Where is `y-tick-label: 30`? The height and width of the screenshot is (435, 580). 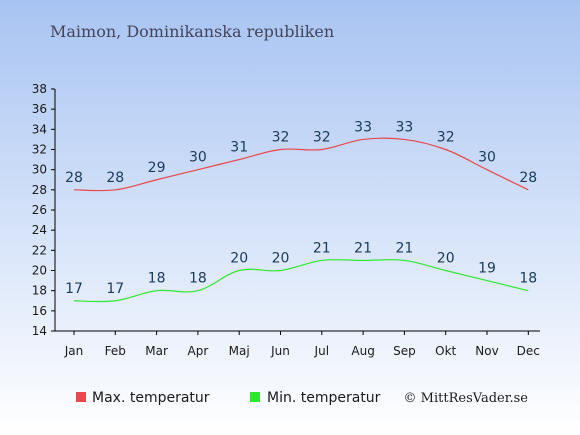 y-tick-label: 30 is located at coordinates (39, 170).